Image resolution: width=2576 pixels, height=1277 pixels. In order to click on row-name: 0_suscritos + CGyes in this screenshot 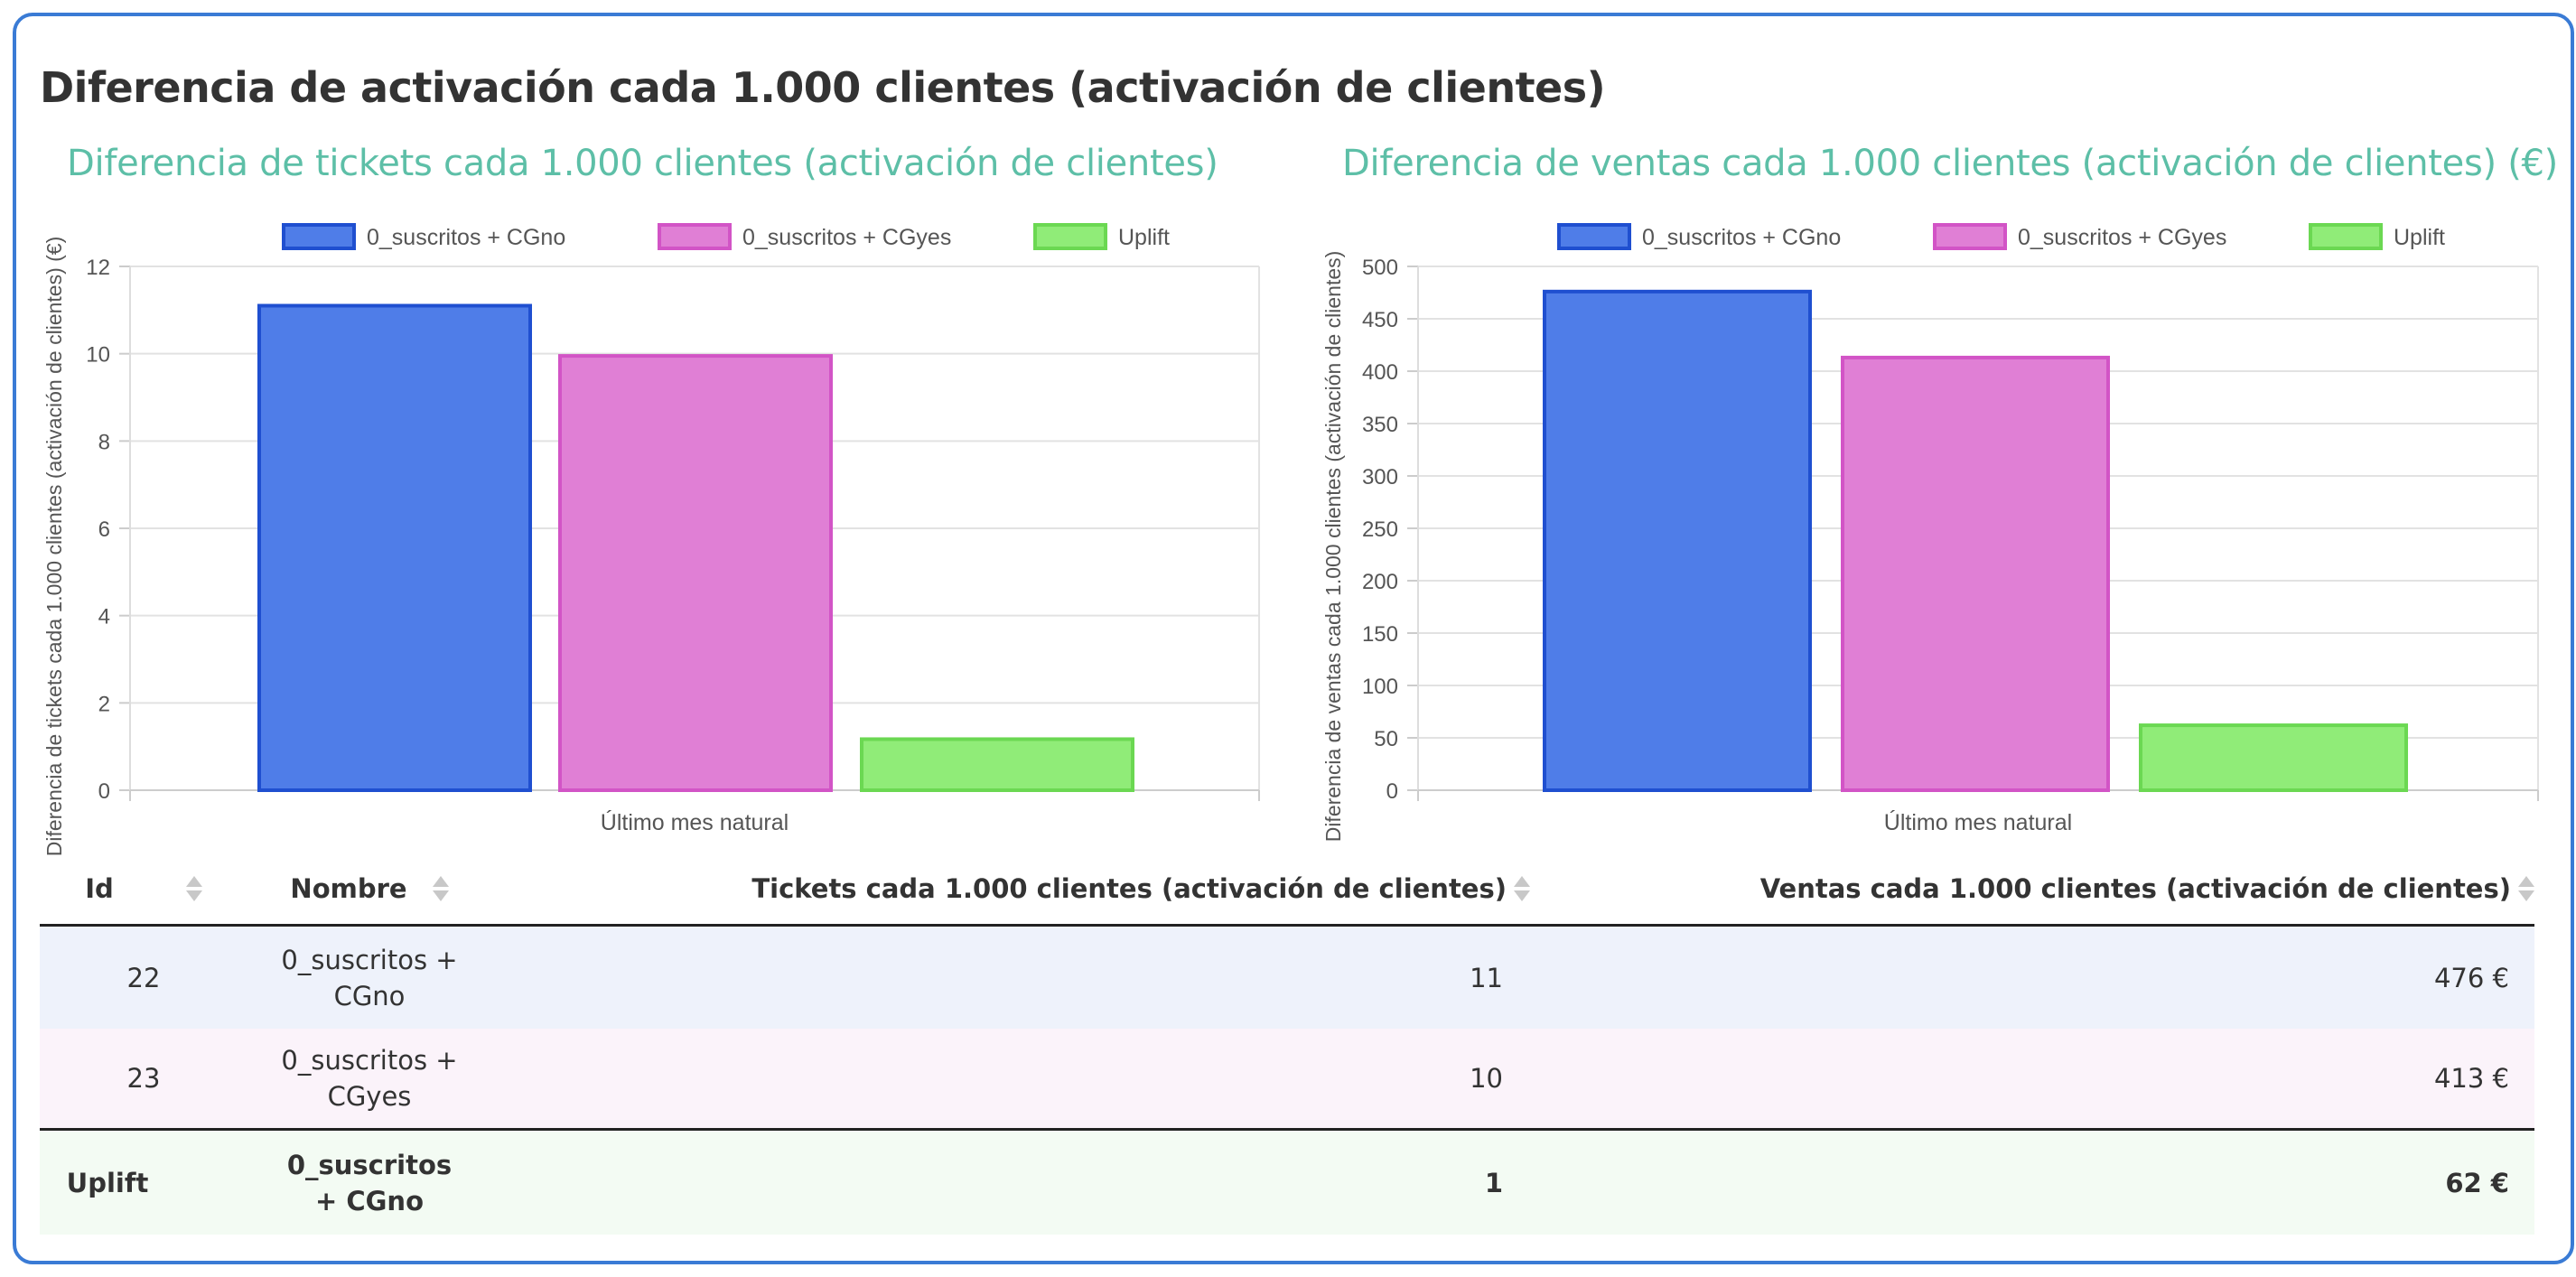, I will do `click(369, 1079)`.